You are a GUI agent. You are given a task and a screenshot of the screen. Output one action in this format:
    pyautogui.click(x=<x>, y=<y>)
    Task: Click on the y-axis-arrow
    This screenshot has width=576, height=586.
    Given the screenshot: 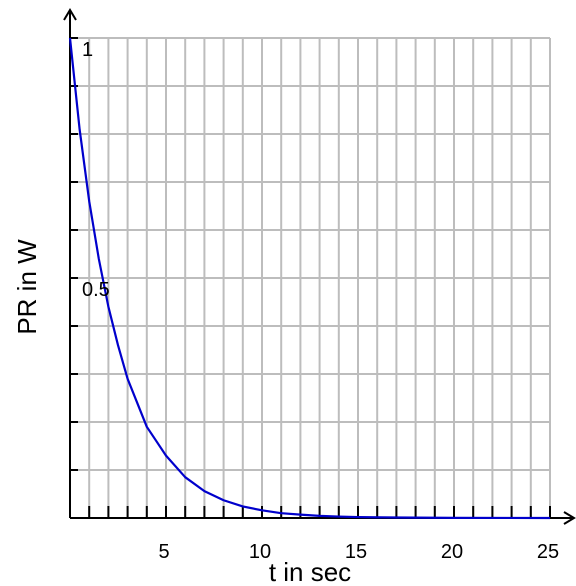 What is the action you would take?
    pyautogui.click(x=70, y=14)
    